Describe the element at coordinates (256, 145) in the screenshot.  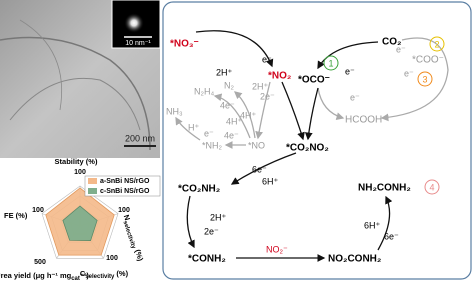
I see `species: *NO` at that location.